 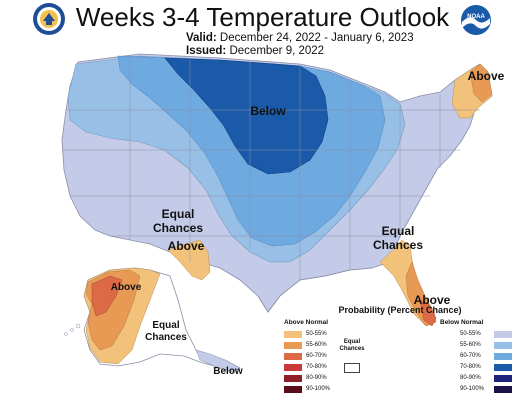 I want to click on legend-above-label: 80-90%, so click(x=316, y=378).